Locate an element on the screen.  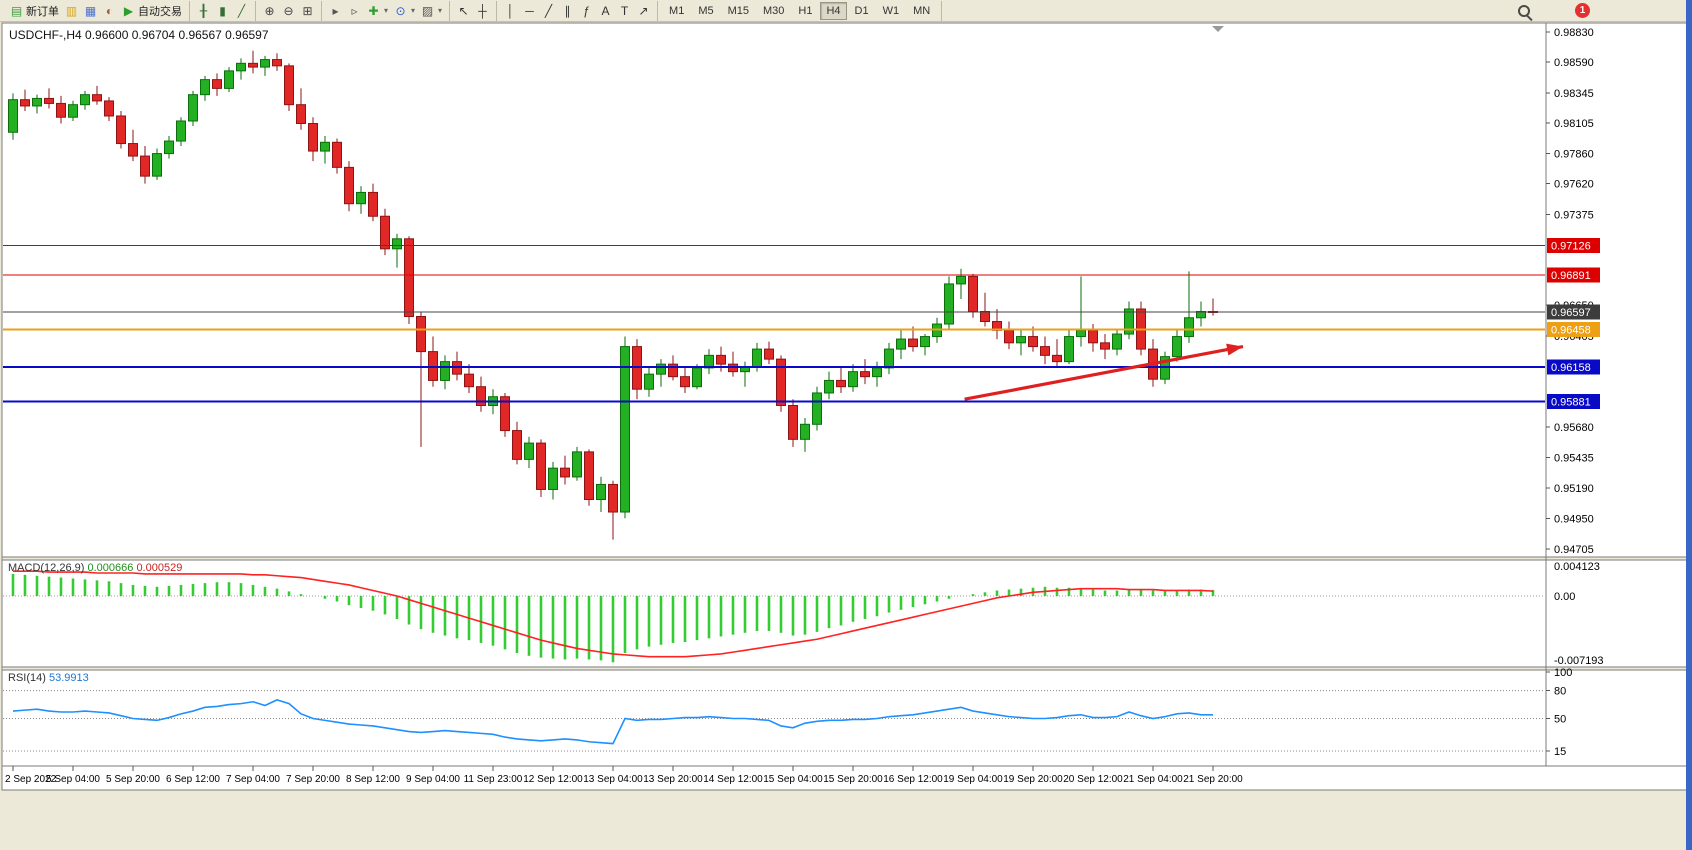
new-order-button: ▤ 新订单 is located at coordinates (34, 11).